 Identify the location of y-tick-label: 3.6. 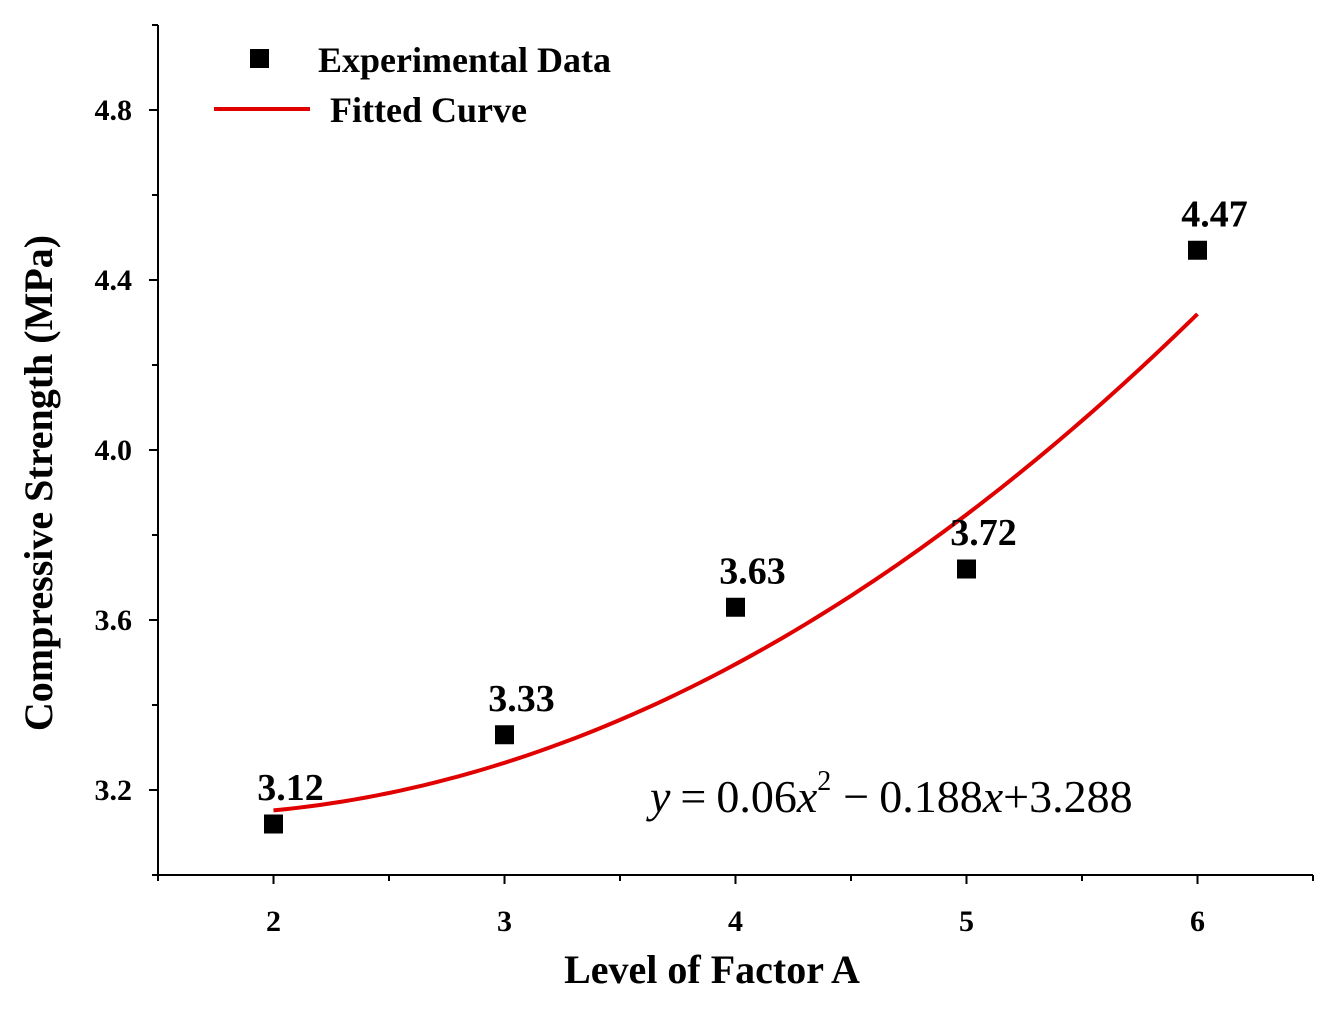
(114, 620).